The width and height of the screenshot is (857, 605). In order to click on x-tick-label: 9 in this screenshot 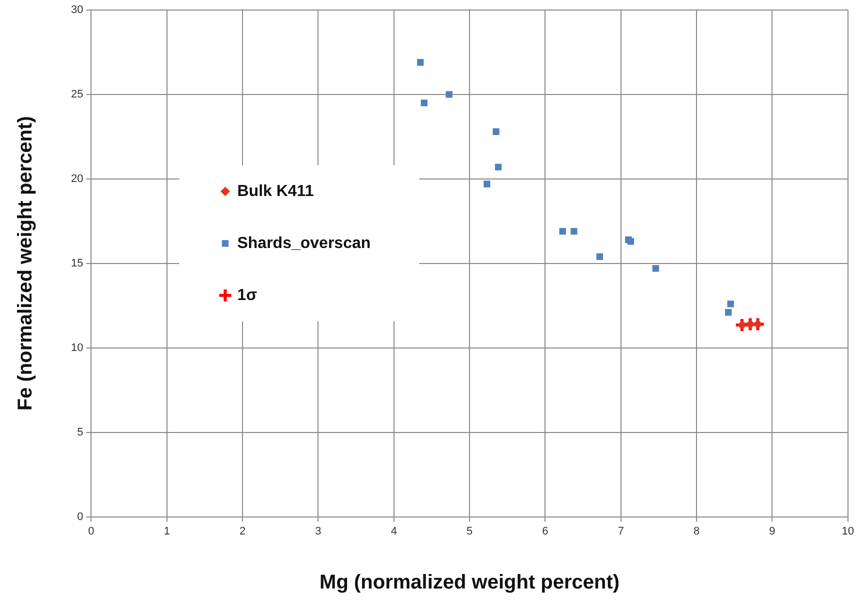, I will do `click(772, 531)`.